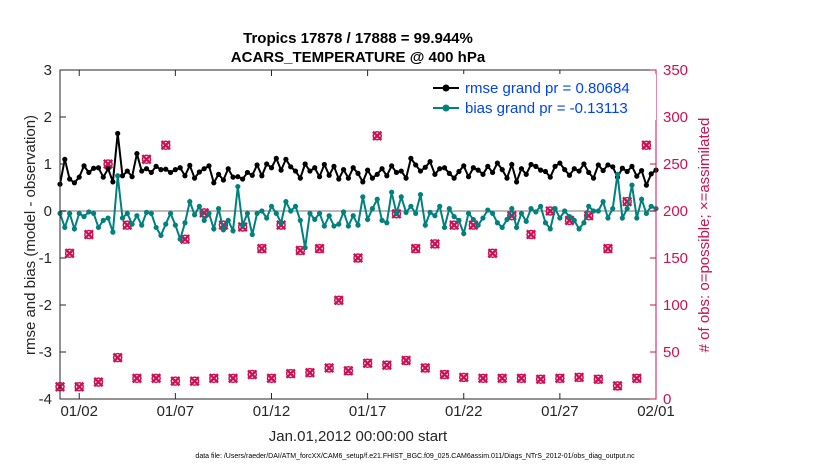 The height and width of the screenshot is (470, 830). Describe the element at coordinates (358, 38) in the screenshot. I see `chart-title: Tropics 17878 / 17888 = 99.944%` at that location.